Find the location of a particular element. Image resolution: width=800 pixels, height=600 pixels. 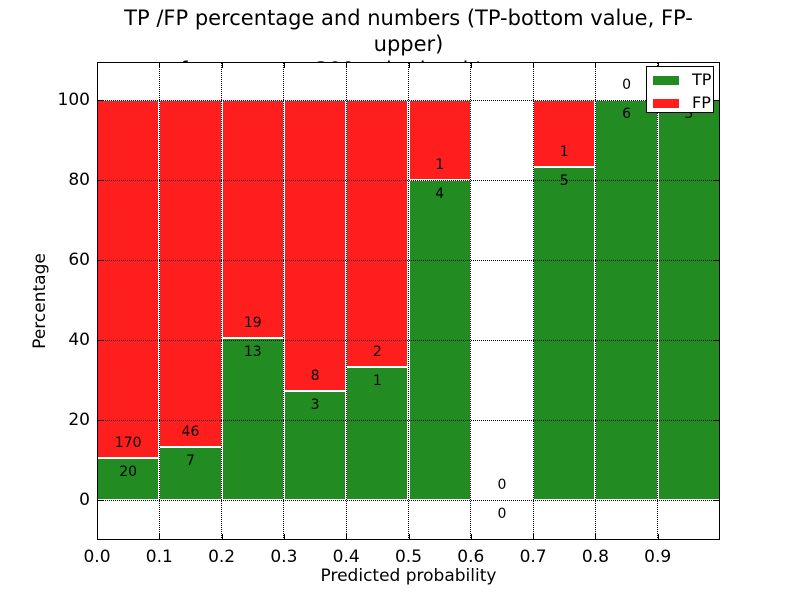

tp-count-label: 20 is located at coordinates (128, 471).